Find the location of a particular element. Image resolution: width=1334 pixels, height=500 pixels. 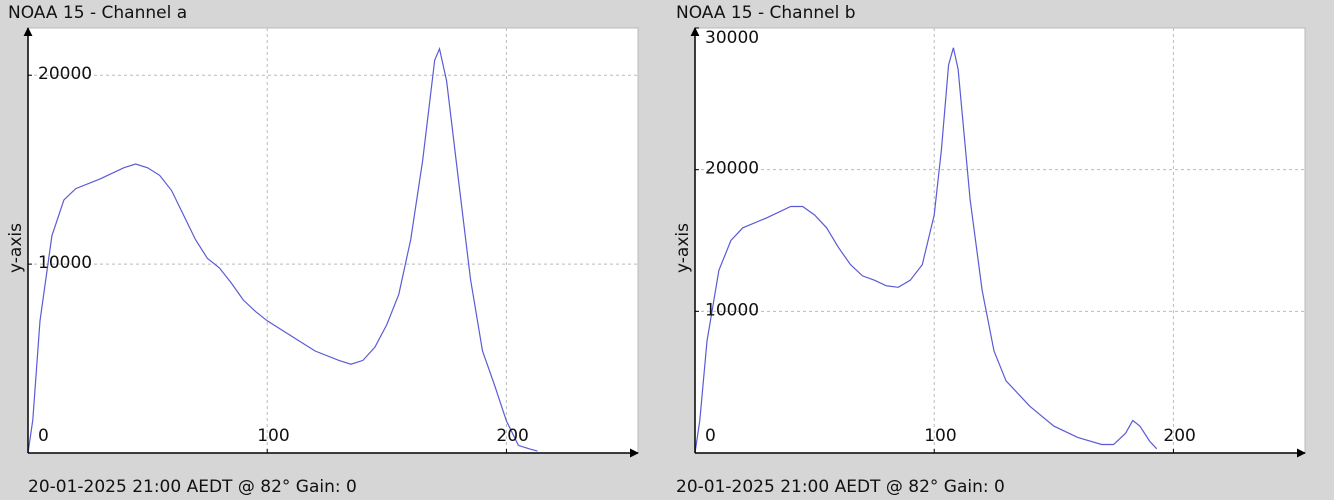

chart-title: NOAA 15 - Channel b is located at coordinates (766, 13).